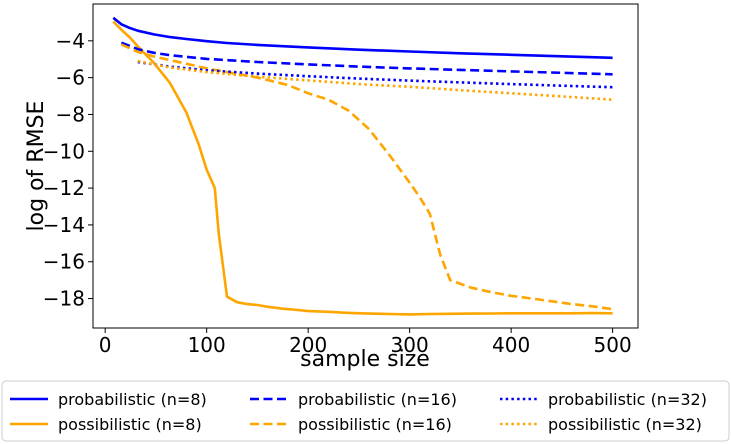  I want to click on y-tick-label: −10, so click(64, 151).